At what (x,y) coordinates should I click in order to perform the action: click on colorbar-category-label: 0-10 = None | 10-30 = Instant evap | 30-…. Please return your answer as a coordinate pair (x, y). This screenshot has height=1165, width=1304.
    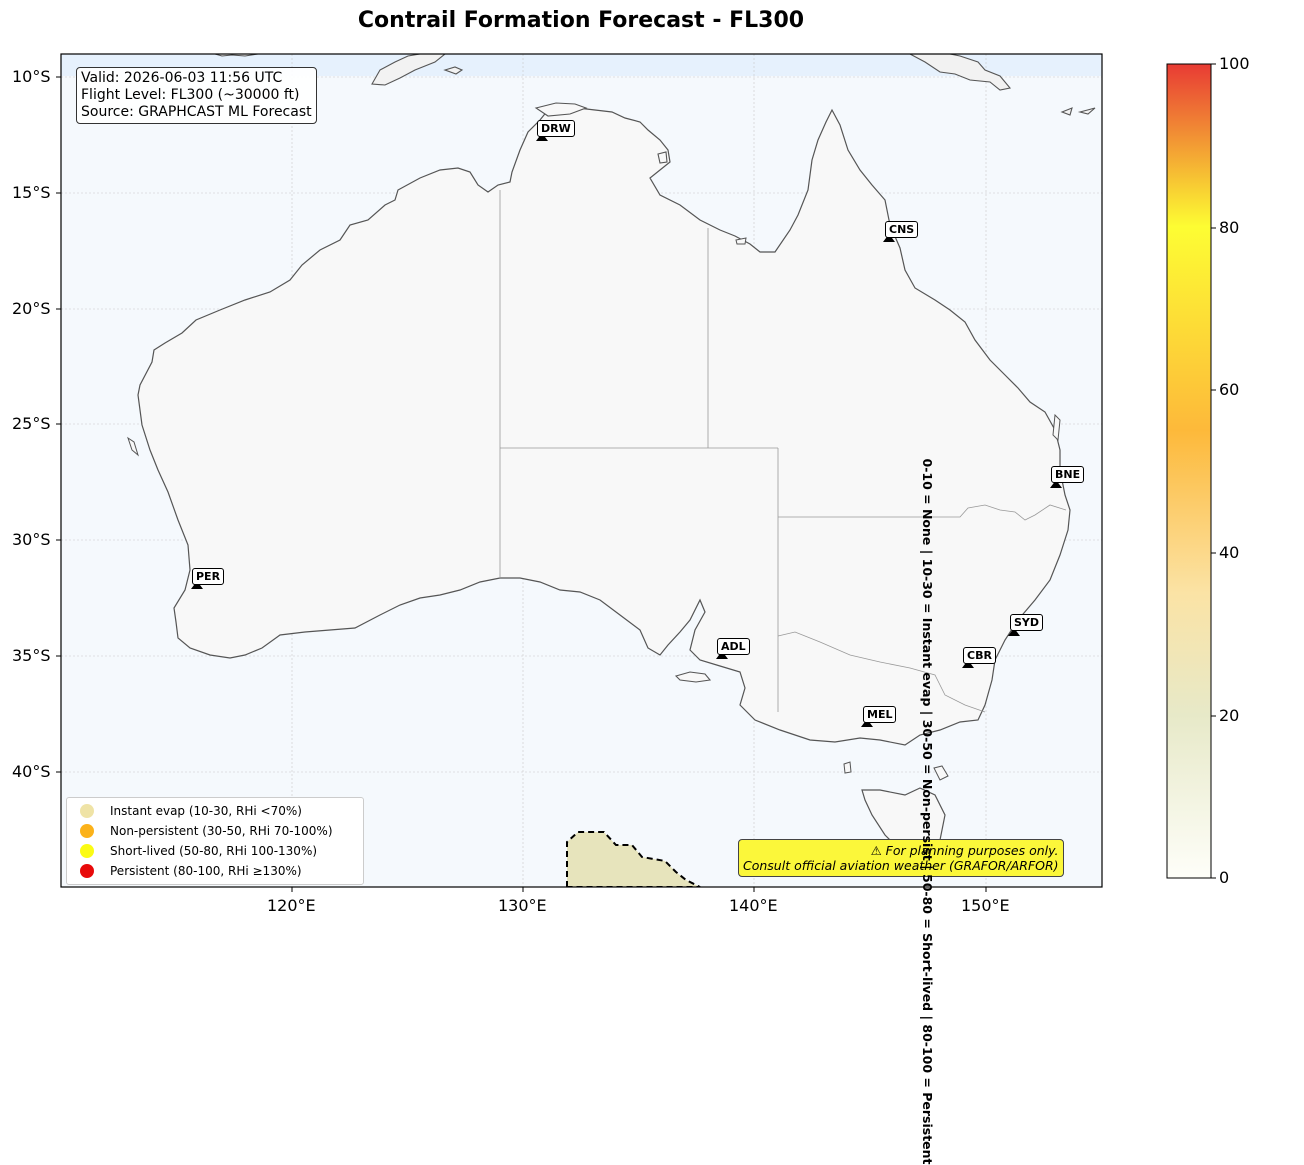
    Looking at the image, I should click on (927, 811).